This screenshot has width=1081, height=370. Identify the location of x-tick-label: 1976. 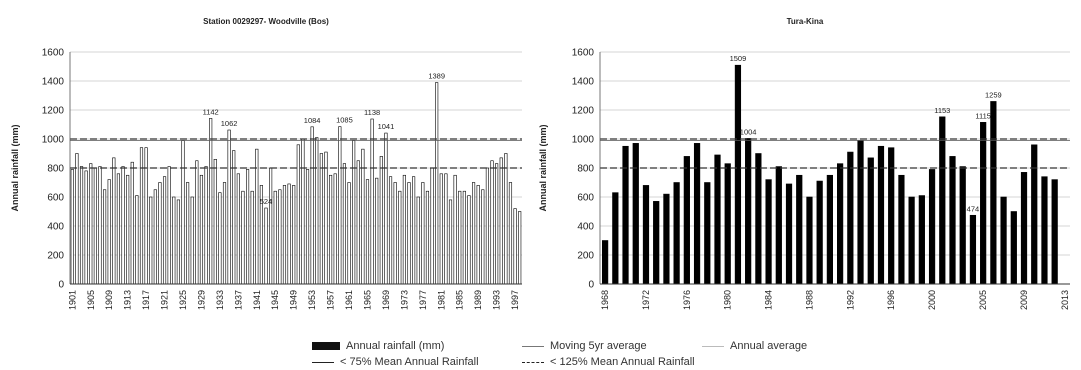
(687, 300).